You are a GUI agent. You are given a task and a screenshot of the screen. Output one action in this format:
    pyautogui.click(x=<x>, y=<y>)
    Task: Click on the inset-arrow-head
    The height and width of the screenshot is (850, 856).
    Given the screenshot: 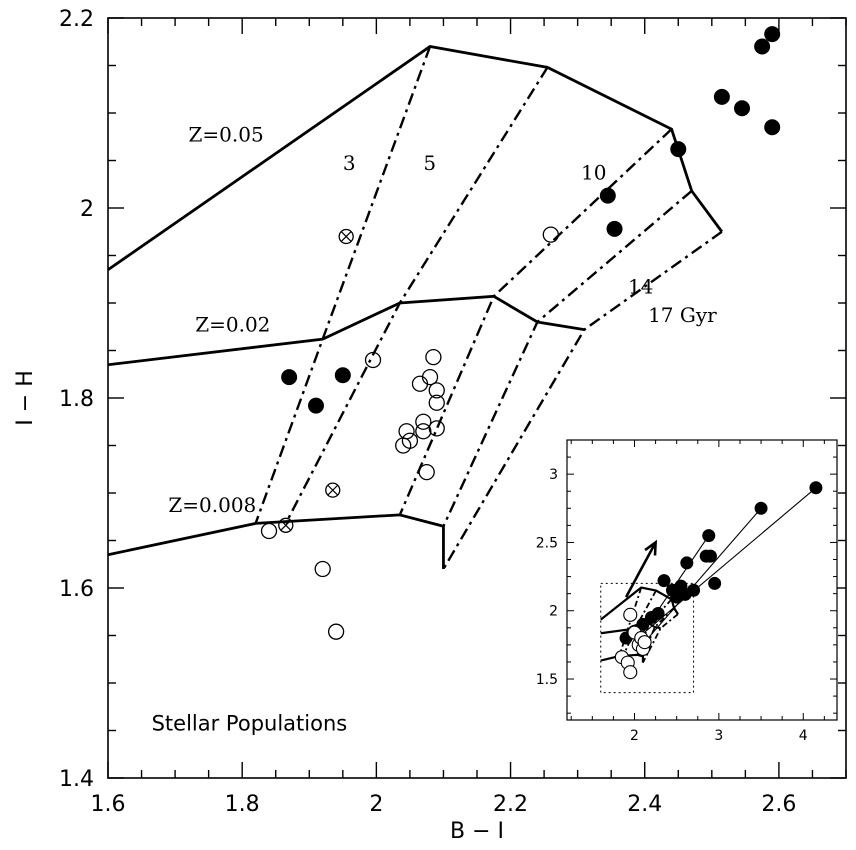 What is the action you would take?
    pyautogui.click(x=651, y=547)
    